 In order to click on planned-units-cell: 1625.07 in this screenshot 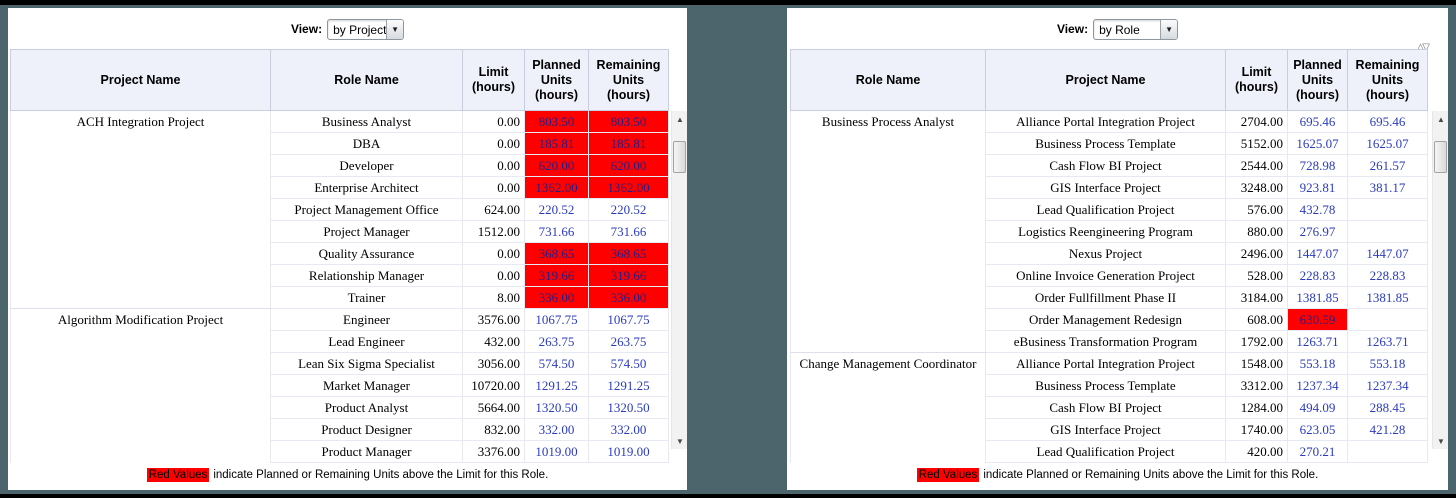, I will do `click(1317, 143)`.